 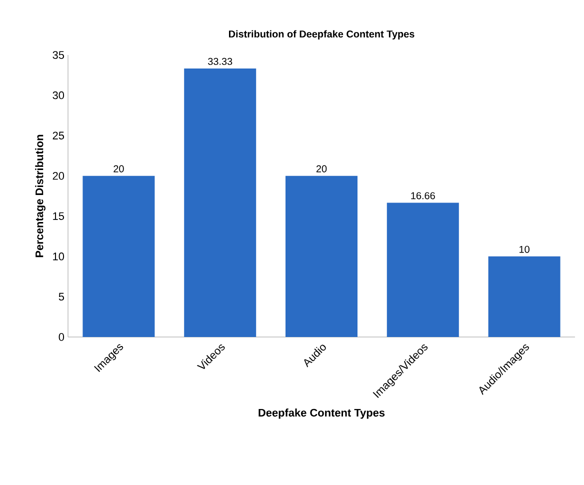 What do you see at coordinates (61, 337) in the screenshot?
I see `y-tick-label: 0` at bounding box center [61, 337].